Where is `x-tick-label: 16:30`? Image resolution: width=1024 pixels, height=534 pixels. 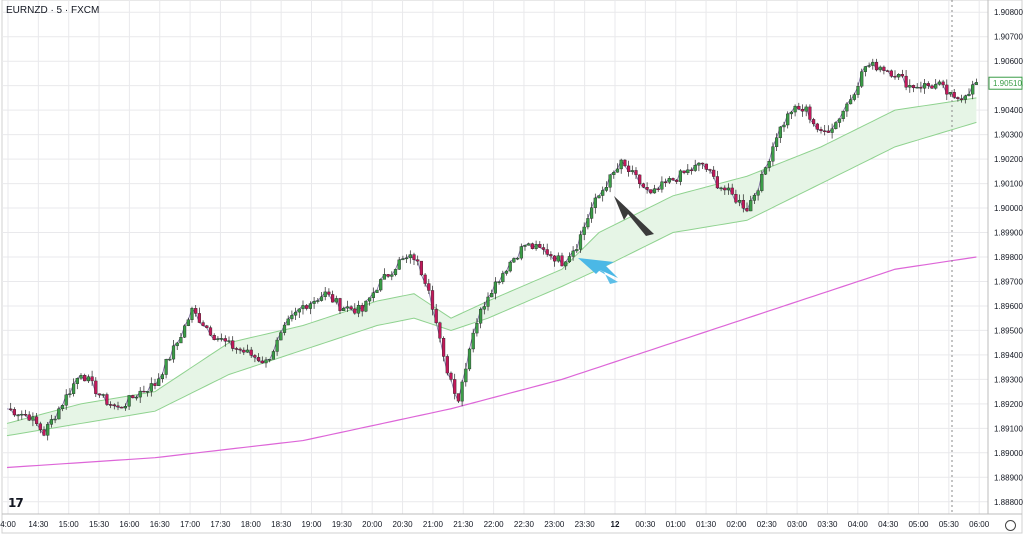 x-tick-label: 16:30 is located at coordinates (160, 524).